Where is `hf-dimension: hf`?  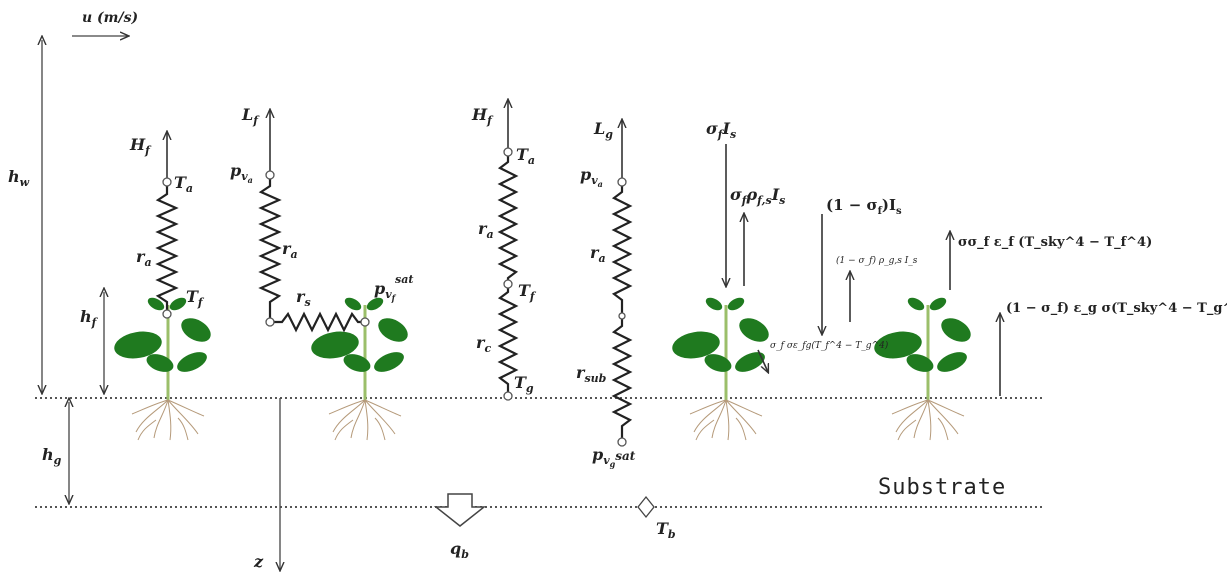
hf-dimension: hf is located at coordinates (92, 342).